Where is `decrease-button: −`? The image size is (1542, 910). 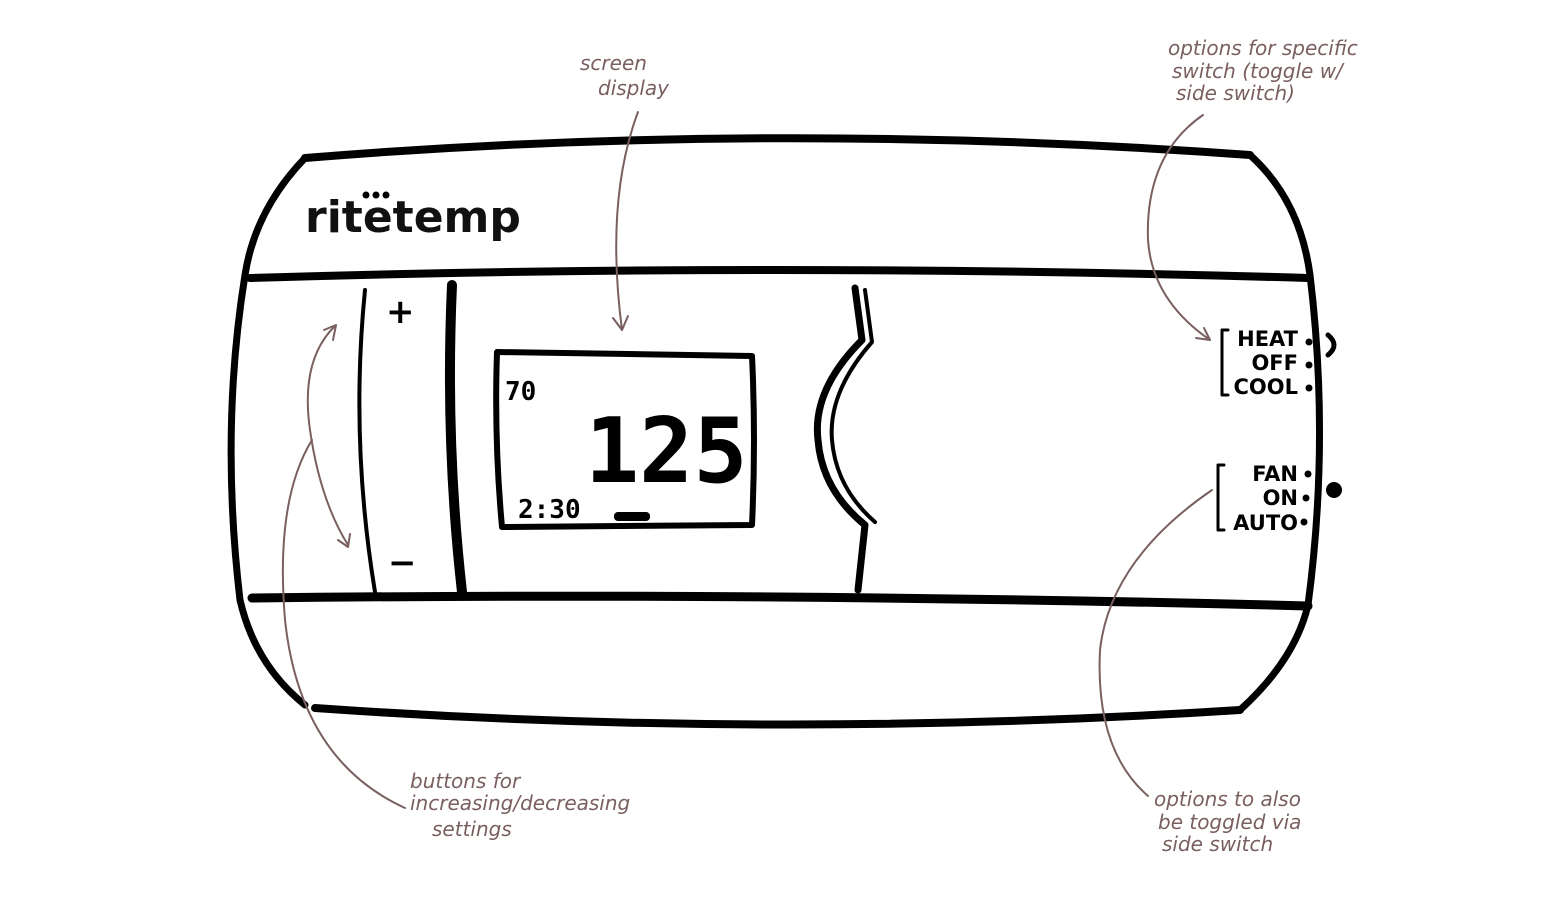
decrease-button: − is located at coordinates (402, 563).